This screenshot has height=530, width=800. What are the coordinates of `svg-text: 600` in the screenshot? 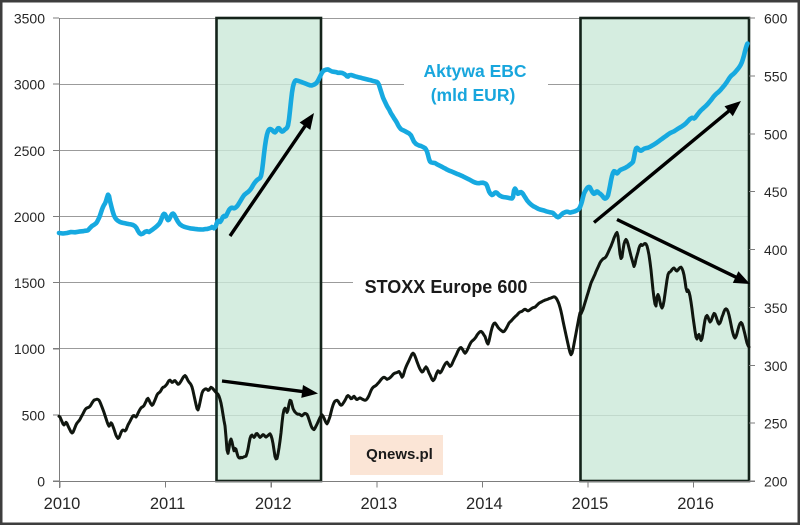 It's located at (776, 19).